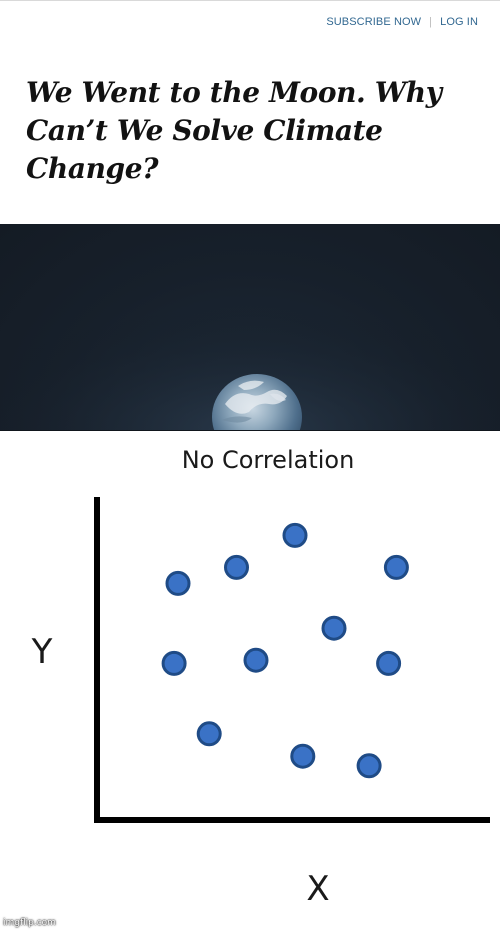  I want to click on chart-title: No Correlation, so click(268, 460).